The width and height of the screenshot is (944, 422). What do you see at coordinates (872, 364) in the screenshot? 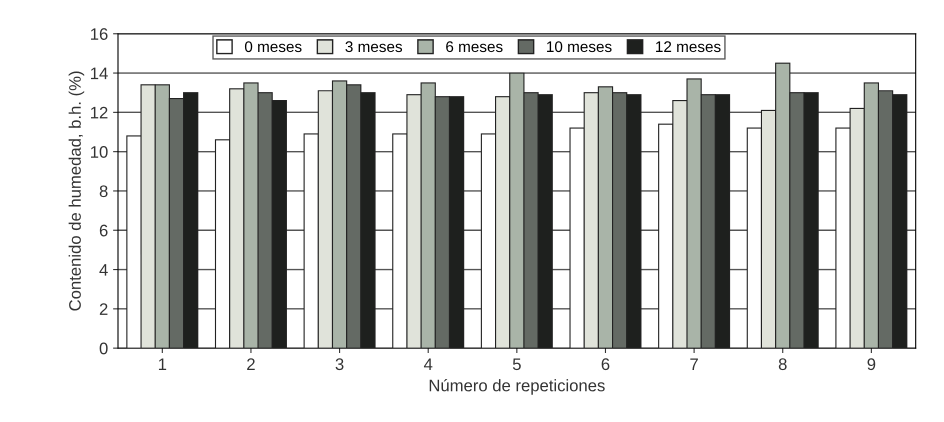
I see `x-tick-label: 9` at bounding box center [872, 364].